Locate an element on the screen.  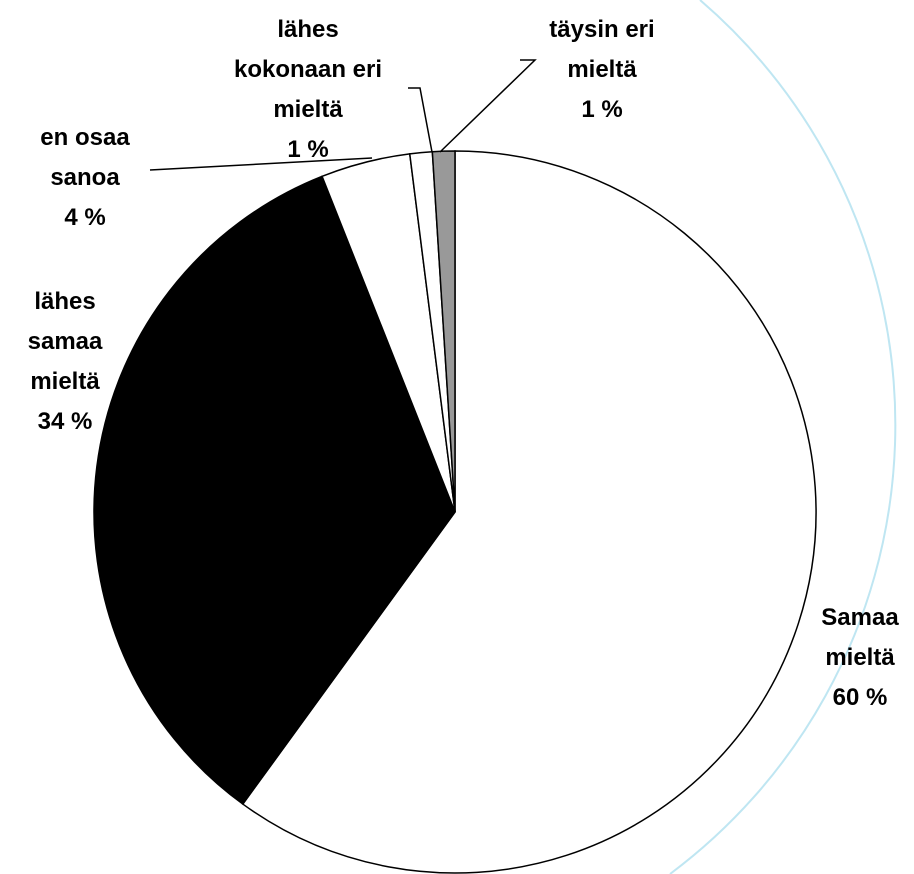
category-label: Samaa mieltä is located at coordinates (860, 637).